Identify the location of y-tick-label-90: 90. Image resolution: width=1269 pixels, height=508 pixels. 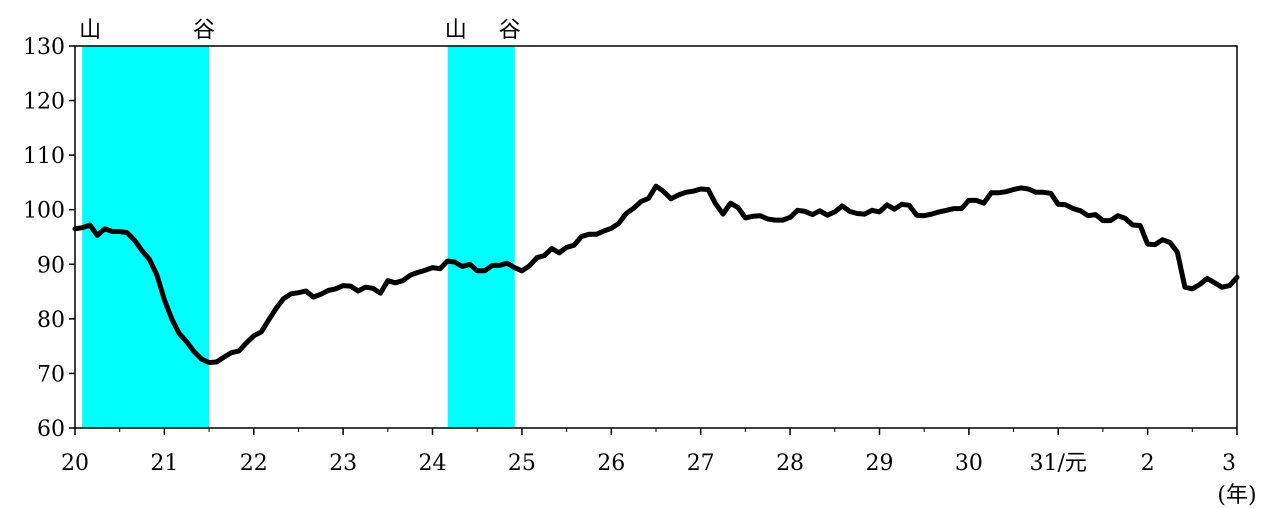
(51, 265).